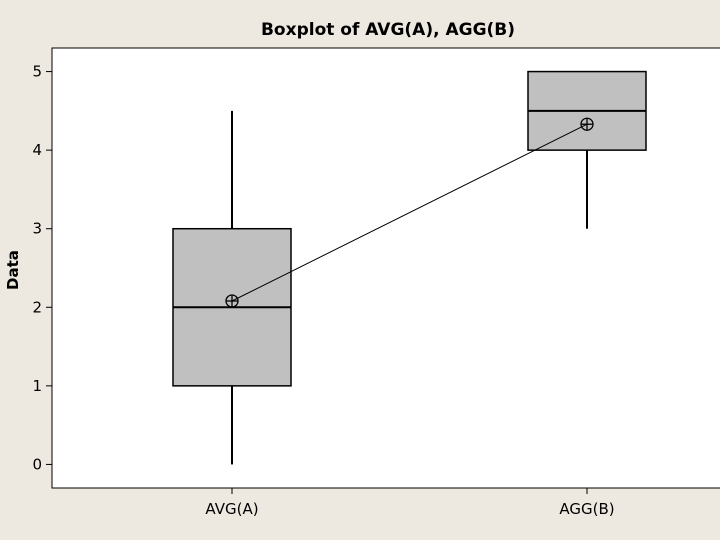 Image resolution: width=720 pixels, height=540 pixels. Describe the element at coordinates (37, 150) in the screenshot. I see `y-tick-label: 4` at that location.